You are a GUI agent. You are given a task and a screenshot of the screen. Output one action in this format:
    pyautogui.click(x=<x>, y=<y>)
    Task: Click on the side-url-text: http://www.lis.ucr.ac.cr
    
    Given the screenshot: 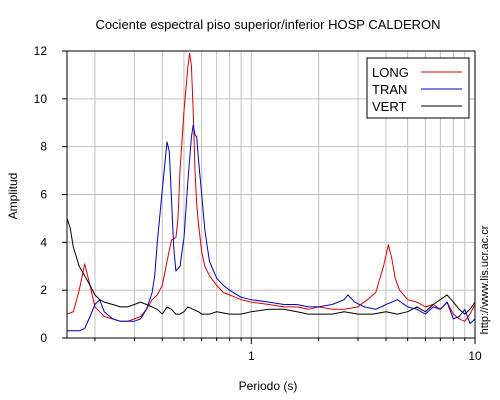 What is the action you would take?
    pyautogui.click(x=485, y=279)
    